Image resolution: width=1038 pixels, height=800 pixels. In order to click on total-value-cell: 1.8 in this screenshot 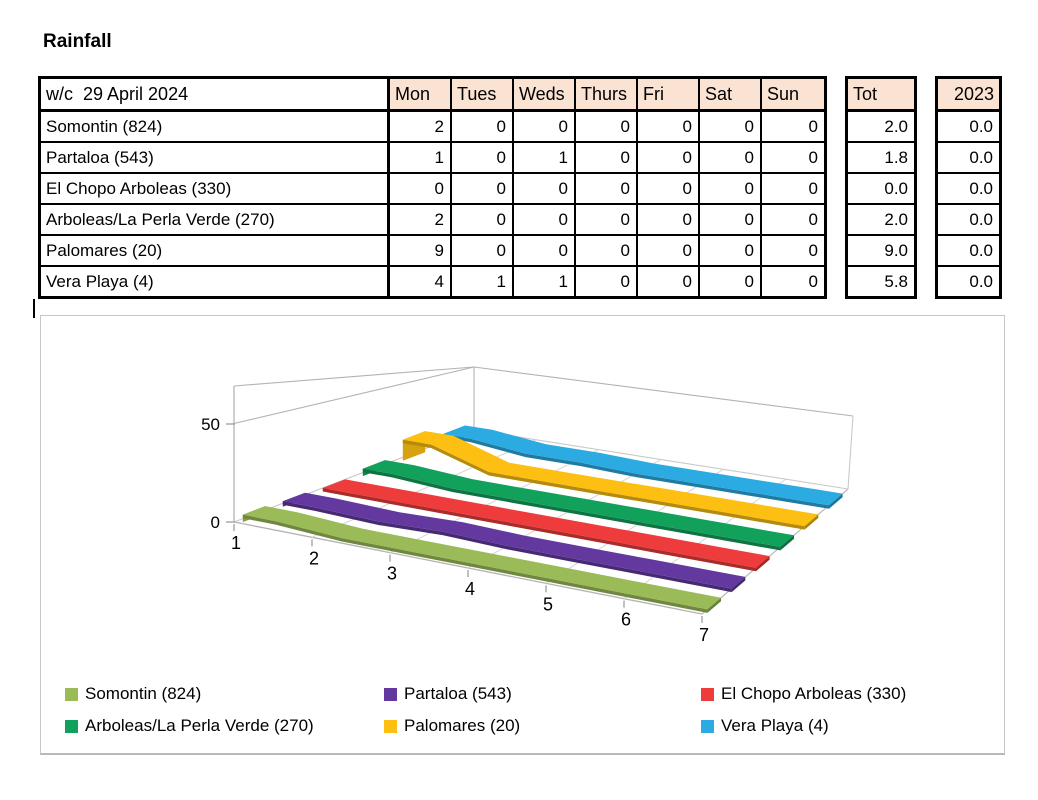, I will do `click(881, 158)`.